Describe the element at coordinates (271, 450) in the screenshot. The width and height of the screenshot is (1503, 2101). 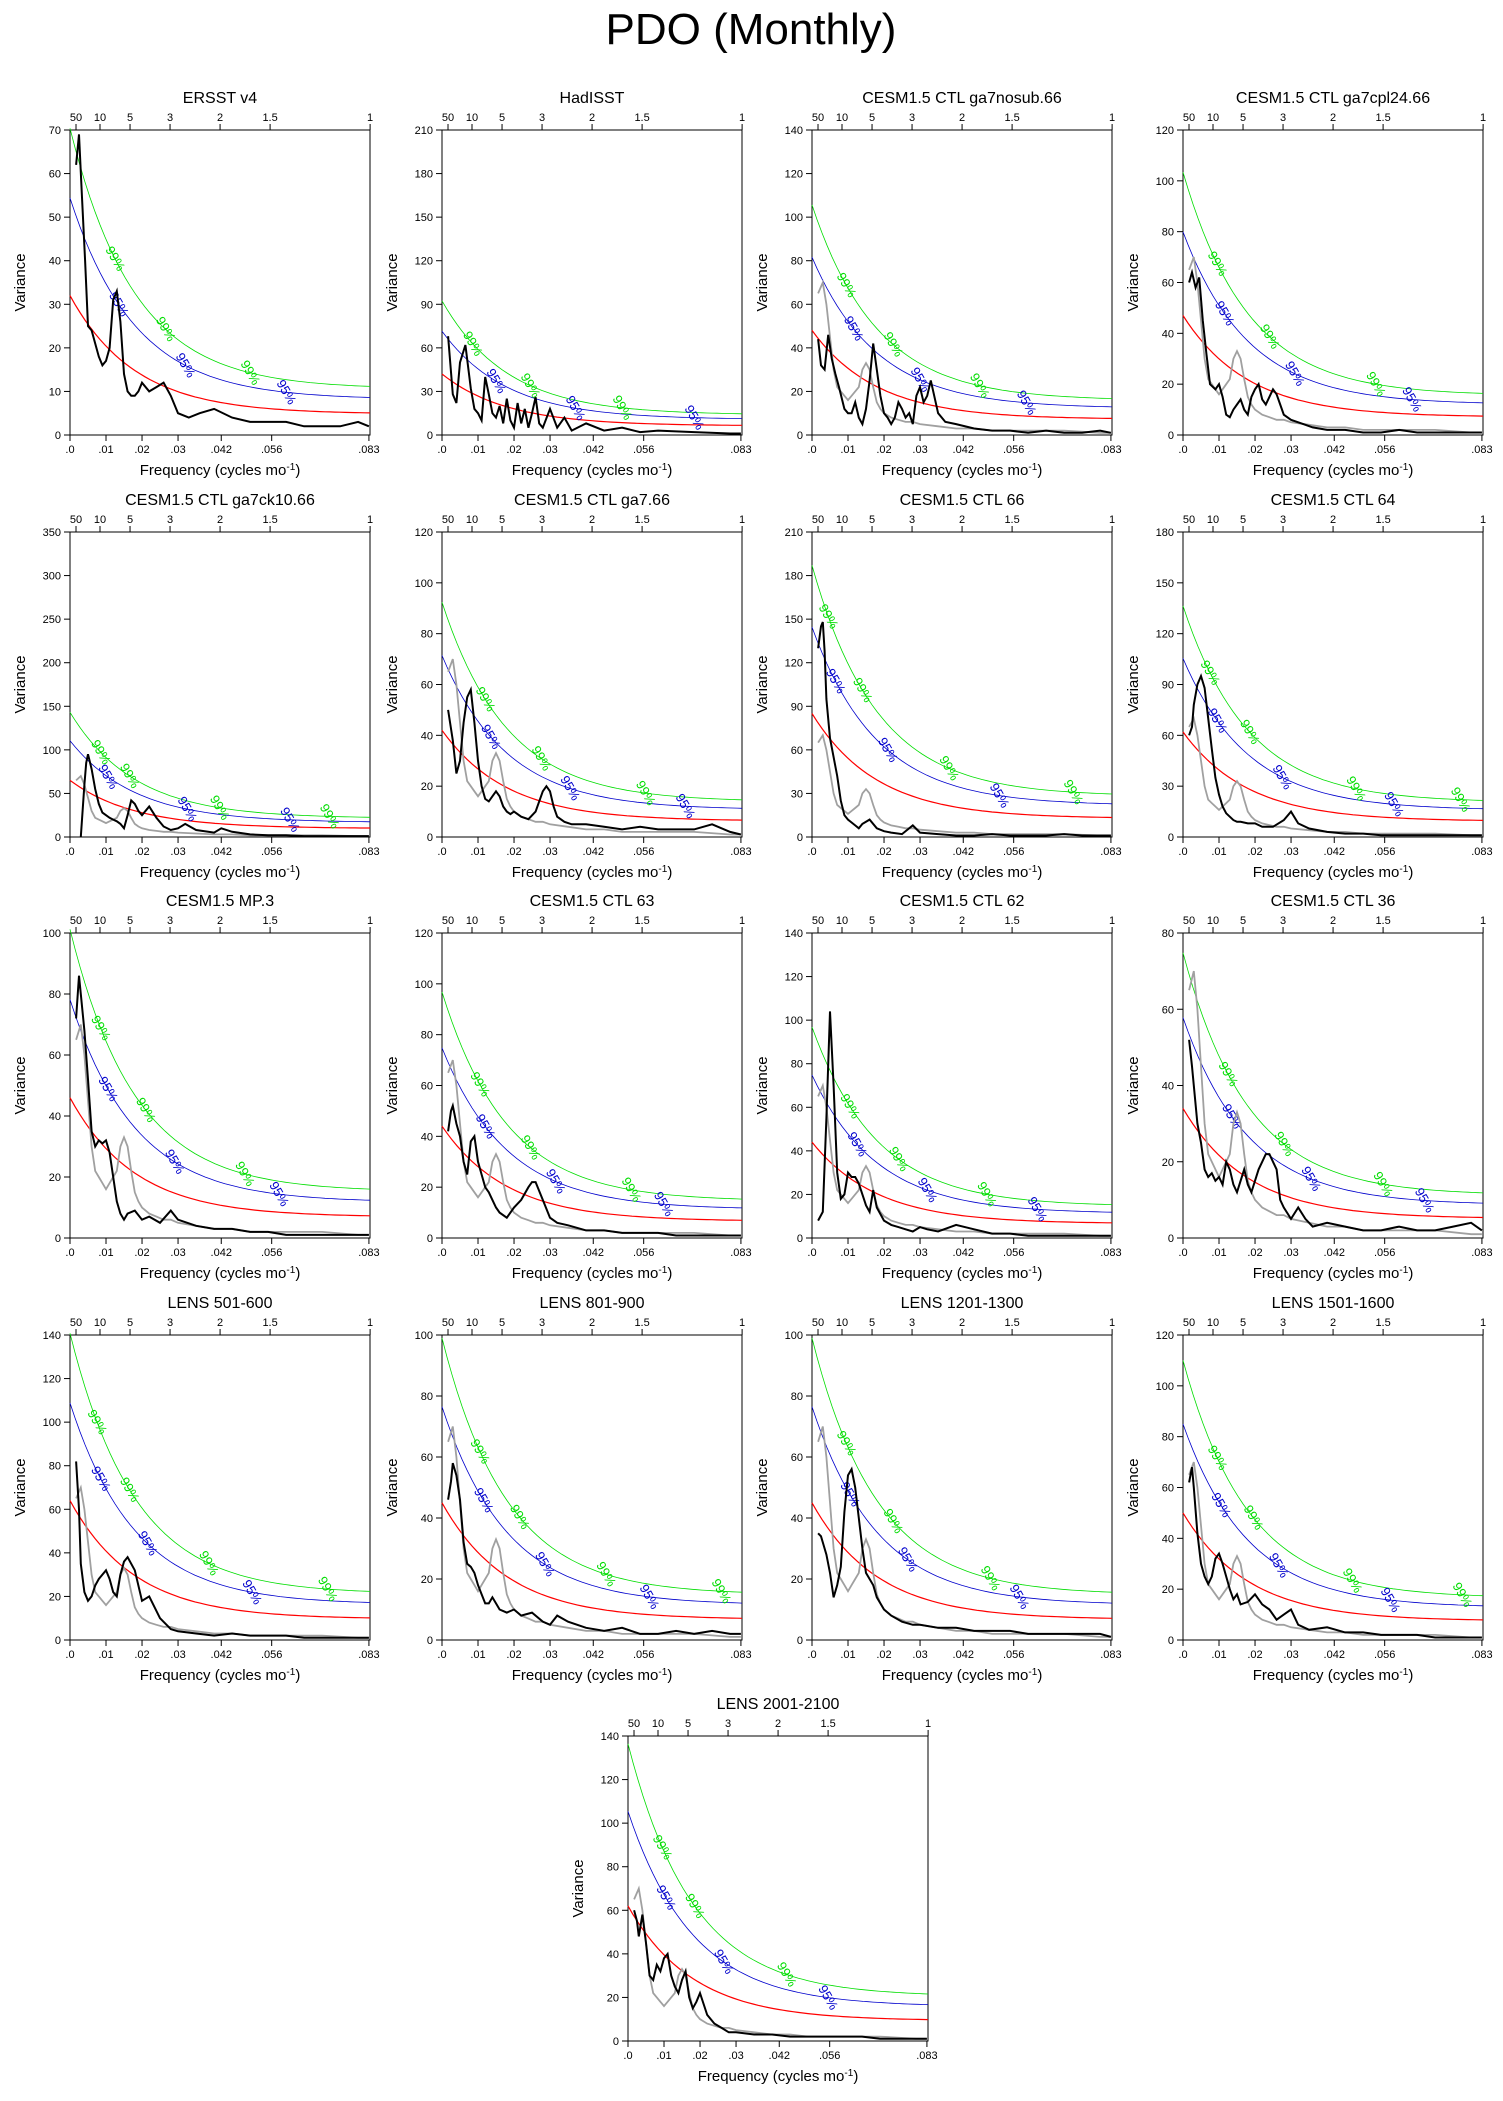
I see `x-tick-label: .056` at that location.